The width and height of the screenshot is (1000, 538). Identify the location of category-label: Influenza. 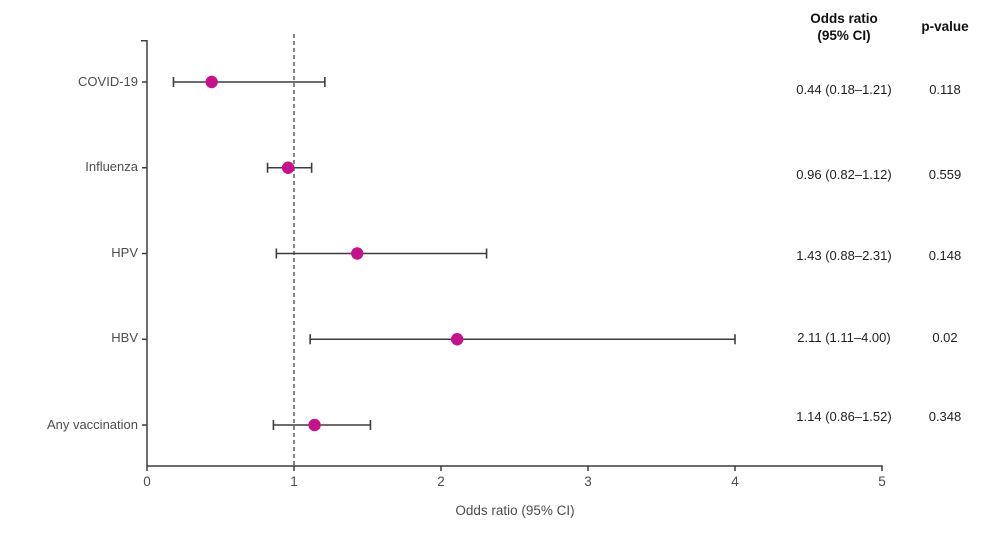
(111, 166).